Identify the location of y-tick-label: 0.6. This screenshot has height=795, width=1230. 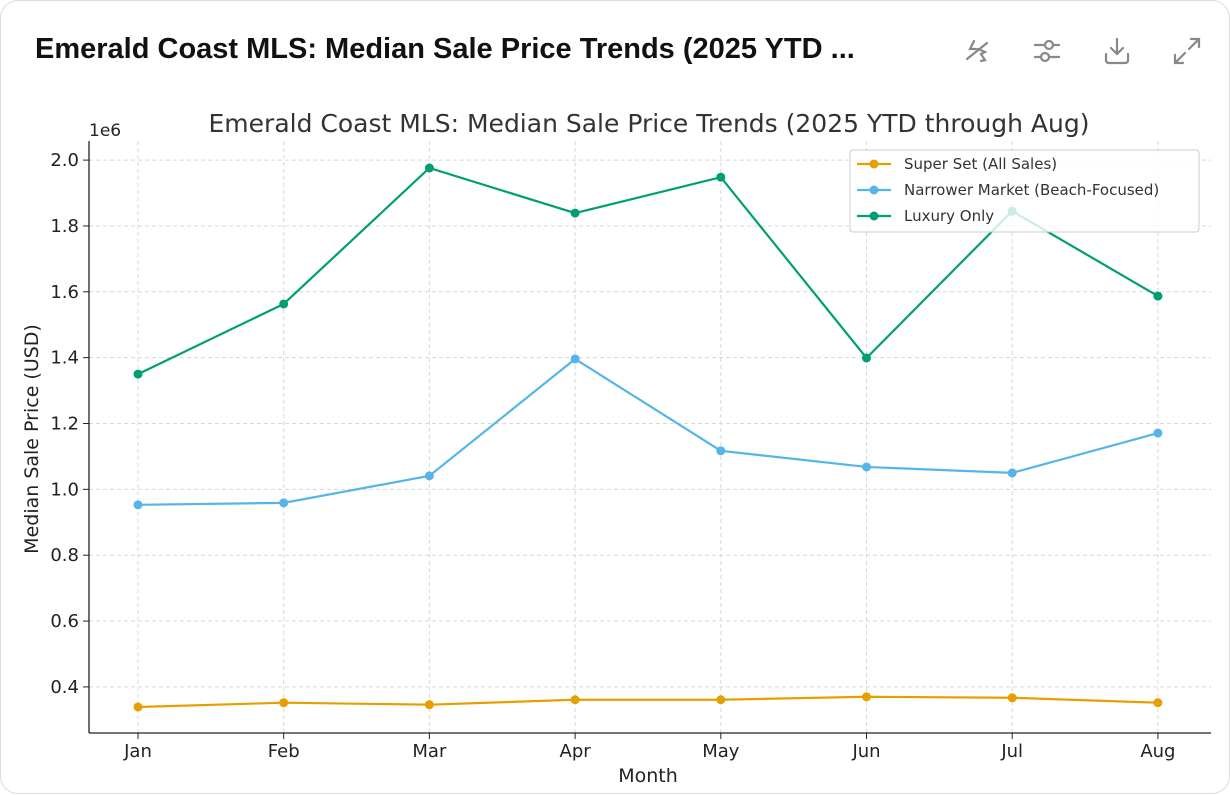
(64, 621).